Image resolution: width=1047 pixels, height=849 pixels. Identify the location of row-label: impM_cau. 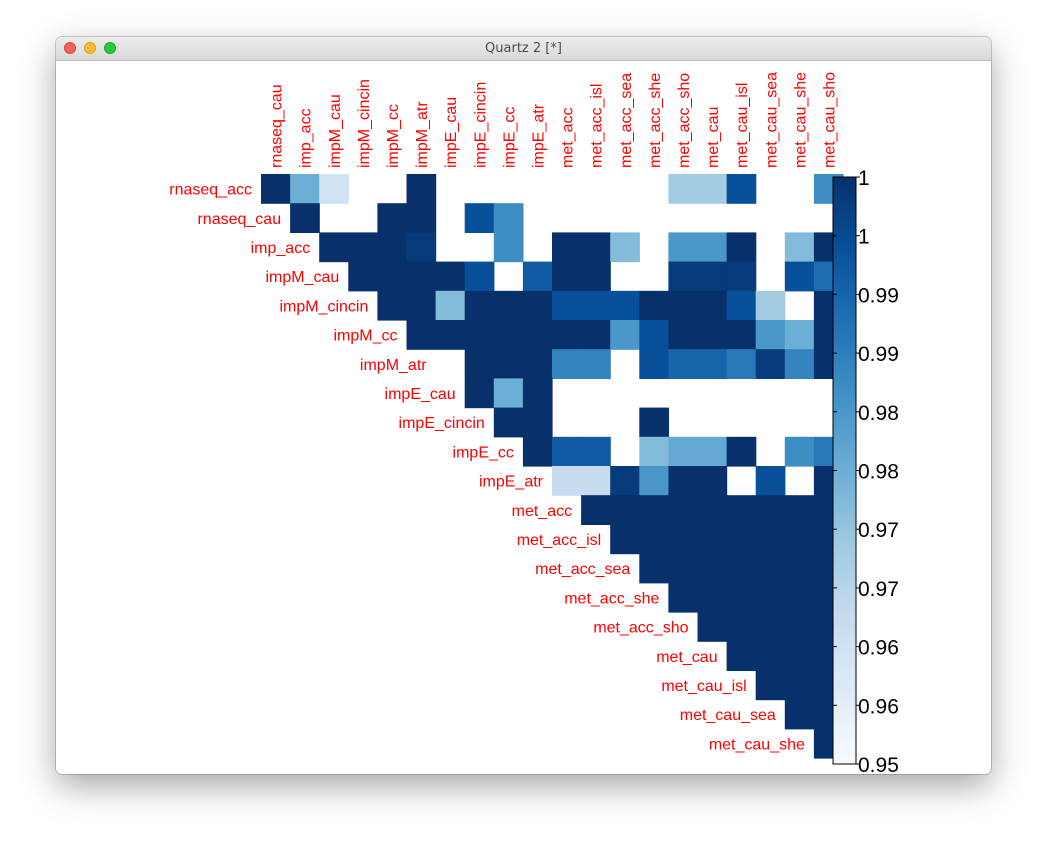
(302, 277).